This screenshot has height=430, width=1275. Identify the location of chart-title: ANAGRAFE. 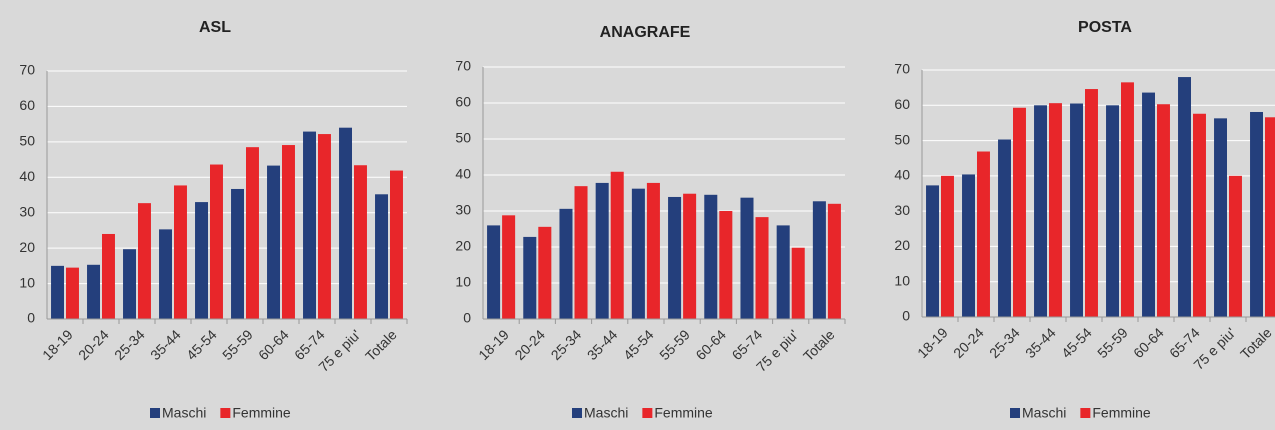
(645, 32).